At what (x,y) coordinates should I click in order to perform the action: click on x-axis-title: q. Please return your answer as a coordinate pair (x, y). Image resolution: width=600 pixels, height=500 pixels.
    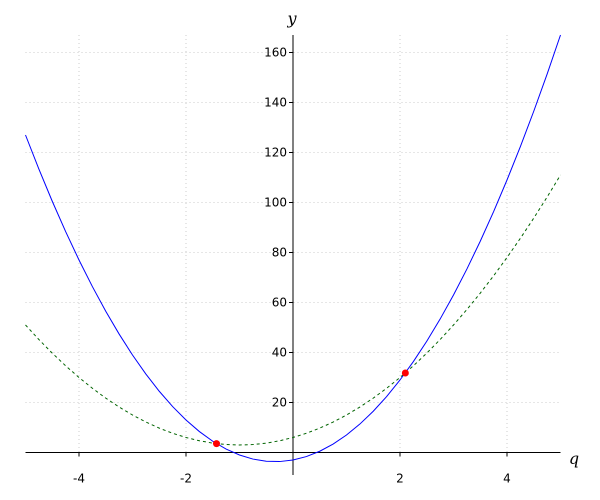
    Looking at the image, I should click on (574, 458).